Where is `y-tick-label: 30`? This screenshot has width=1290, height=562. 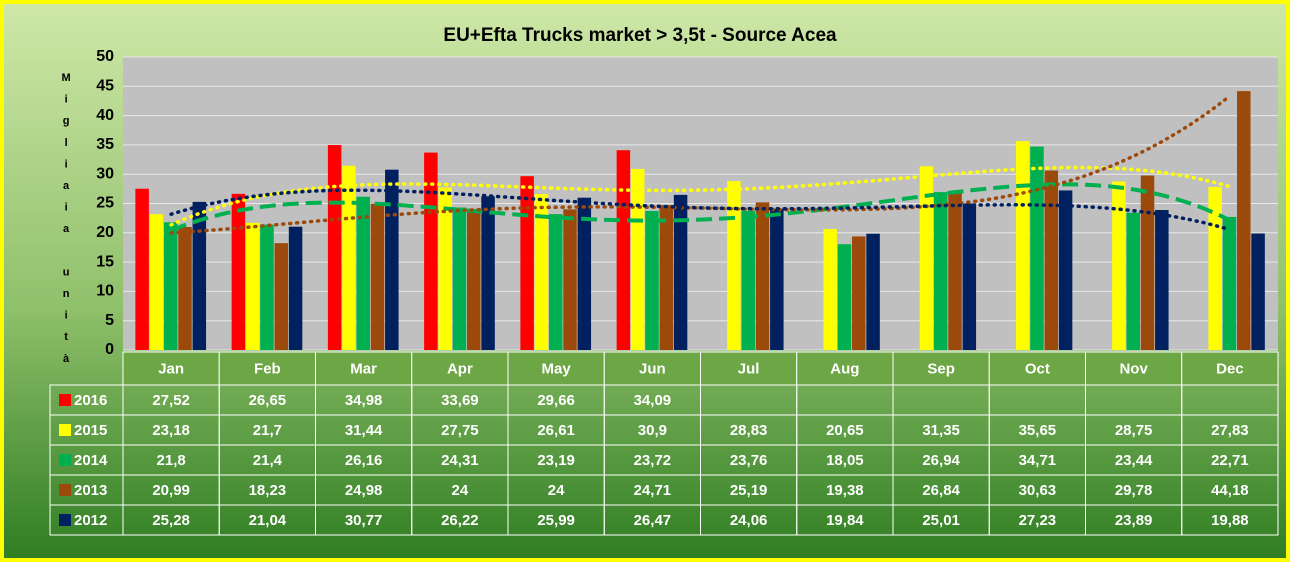
y-tick-label: 30 is located at coordinates (105, 173).